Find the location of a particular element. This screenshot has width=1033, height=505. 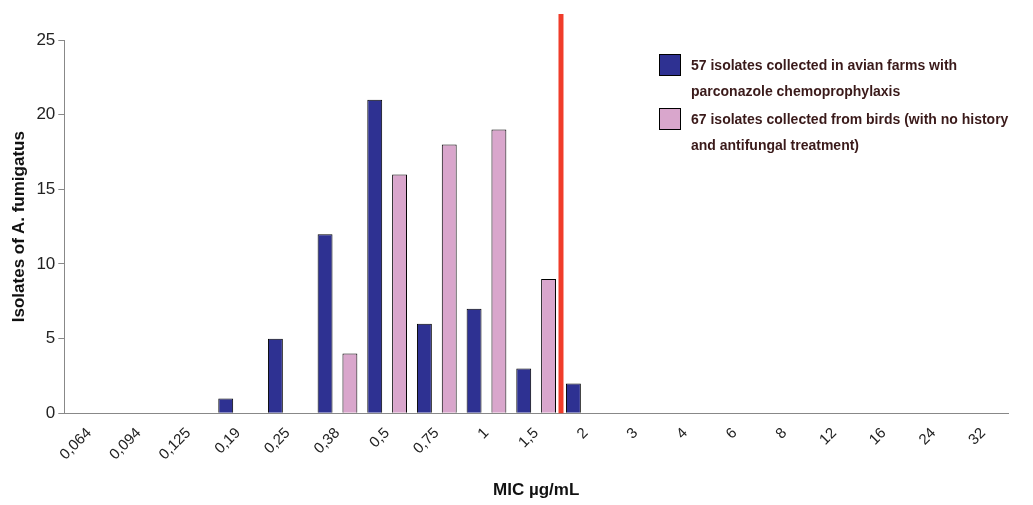

x-tick-label: 6 is located at coordinates (730, 432).